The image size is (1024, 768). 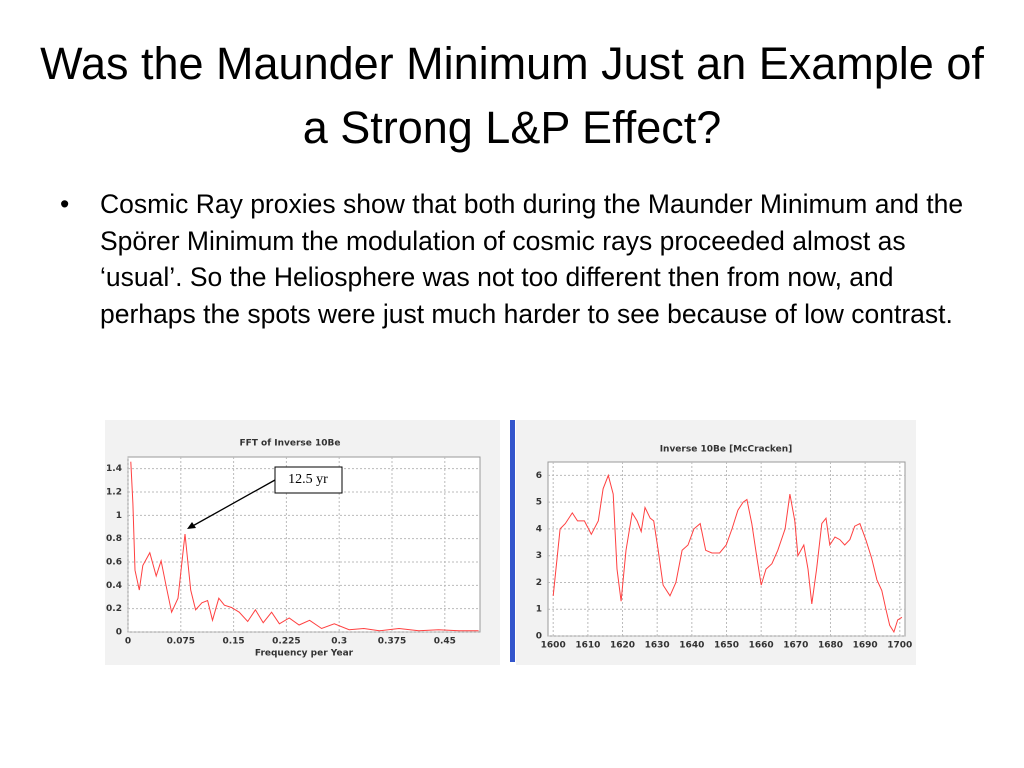 I want to click on annotation-text: 12.5 yr, so click(x=308, y=479).